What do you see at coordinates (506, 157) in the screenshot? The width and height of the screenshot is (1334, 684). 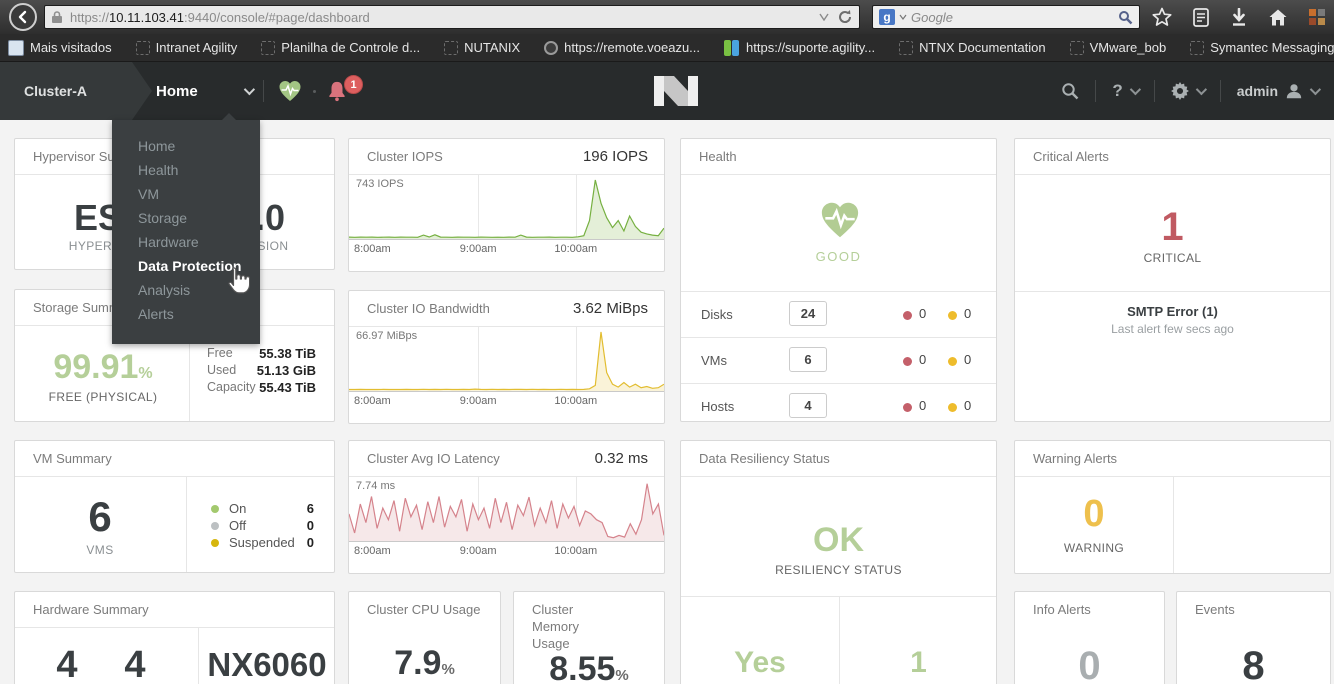 I see `widget-title: Cluster IOPS` at bounding box center [506, 157].